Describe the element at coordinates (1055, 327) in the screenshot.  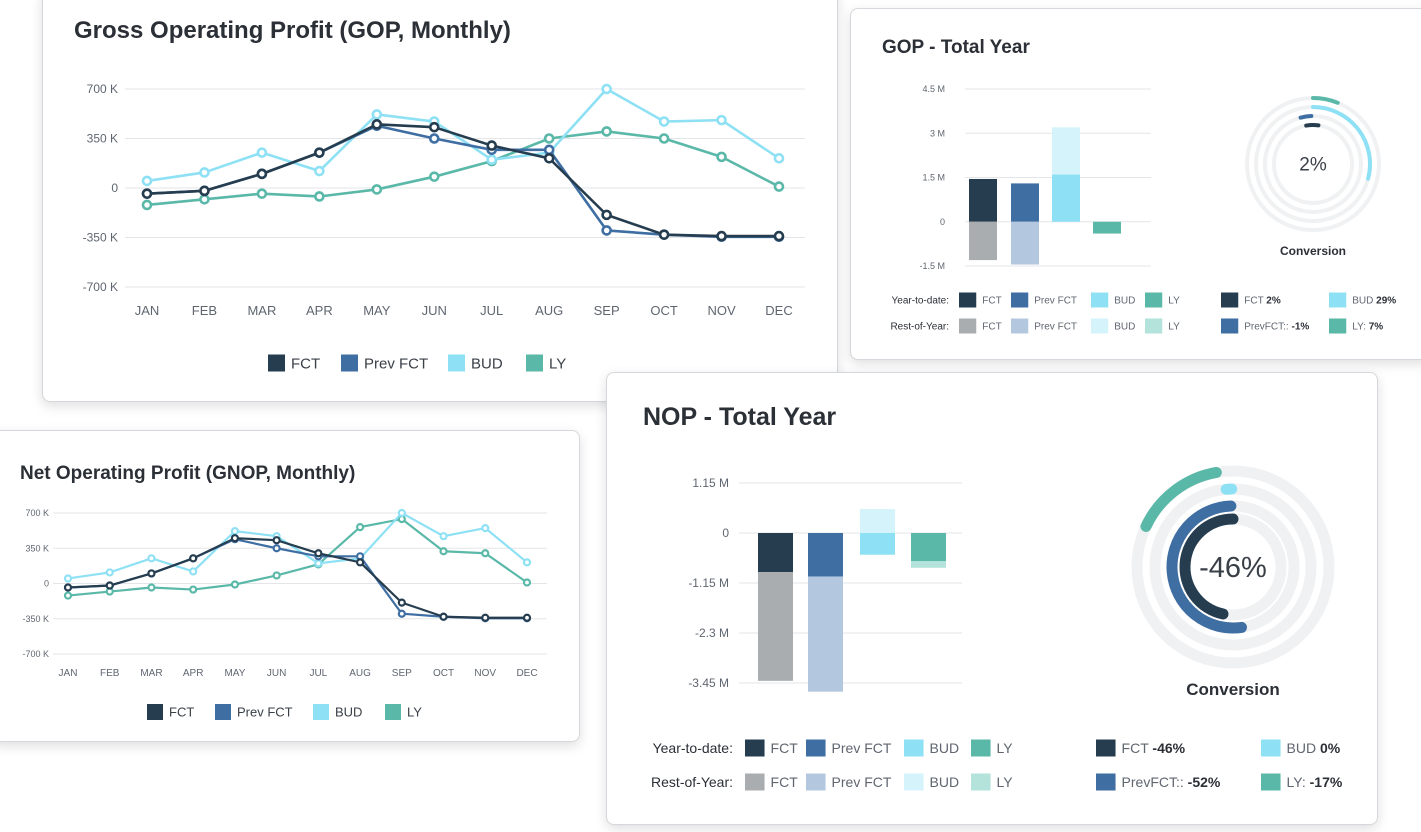
I see `legend-label-roy-prev-fct: Prev FCT` at that location.